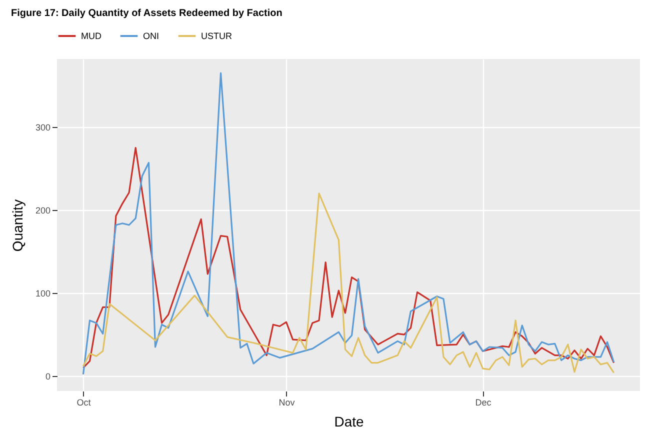 The height and width of the screenshot is (437, 660). What do you see at coordinates (483, 403) in the screenshot?
I see `x-tick-label: Dec` at bounding box center [483, 403].